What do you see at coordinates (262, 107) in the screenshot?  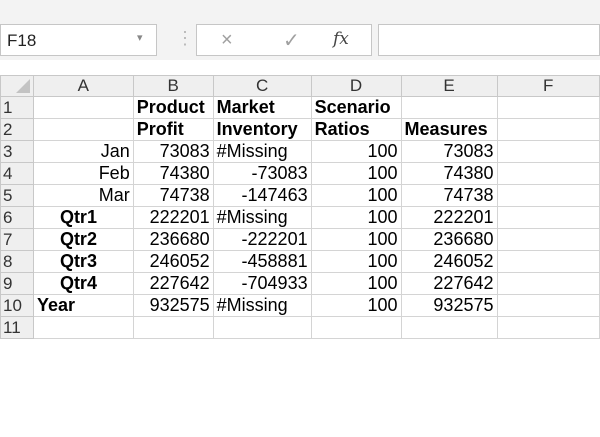 I see `cell-c1: Market` at bounding box center [262, 107].